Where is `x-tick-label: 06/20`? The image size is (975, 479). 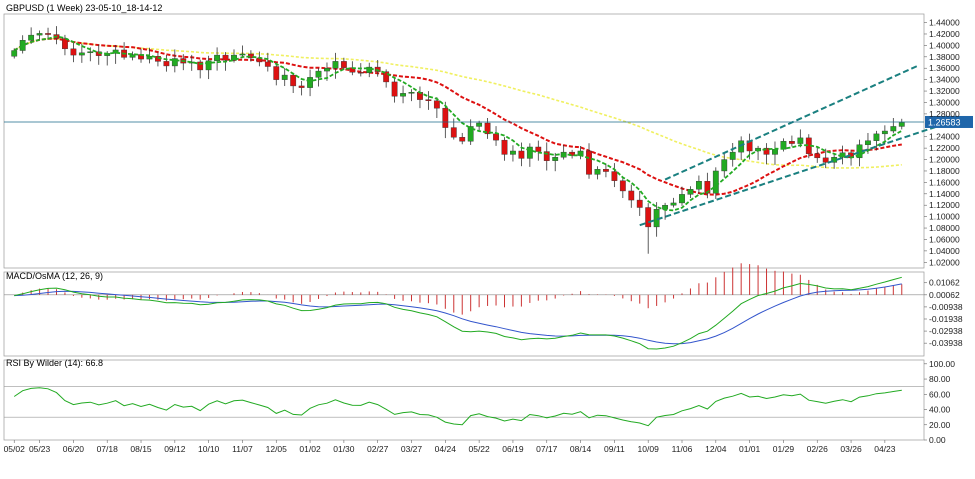 x-tick-label: 06/20 is located at coordinates (74, 449).